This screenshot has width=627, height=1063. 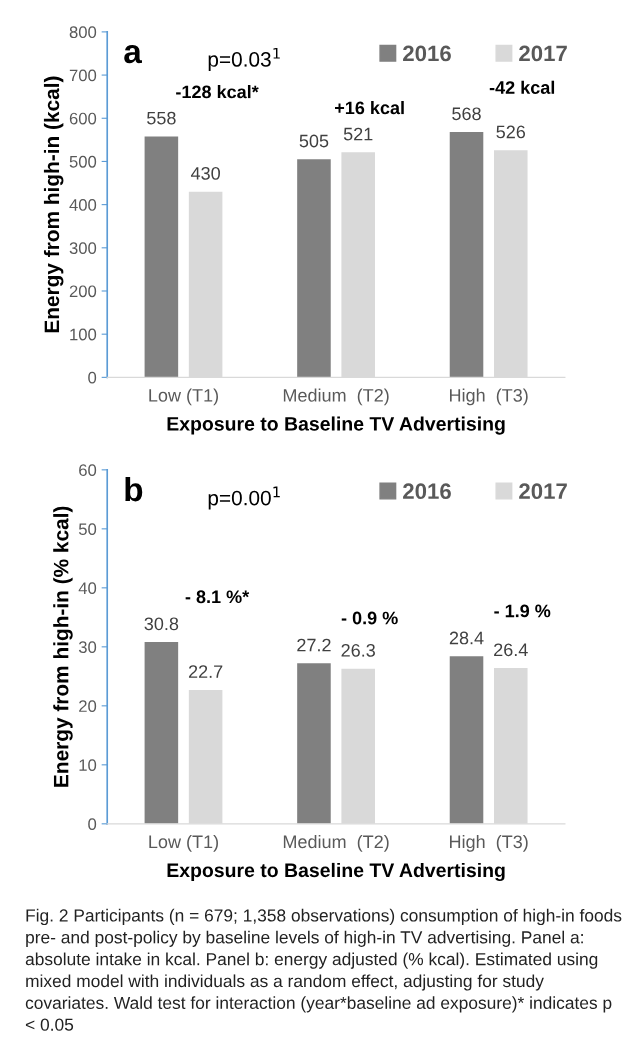 I want to click on data-label: 30.8, so click(x=161, y=624).